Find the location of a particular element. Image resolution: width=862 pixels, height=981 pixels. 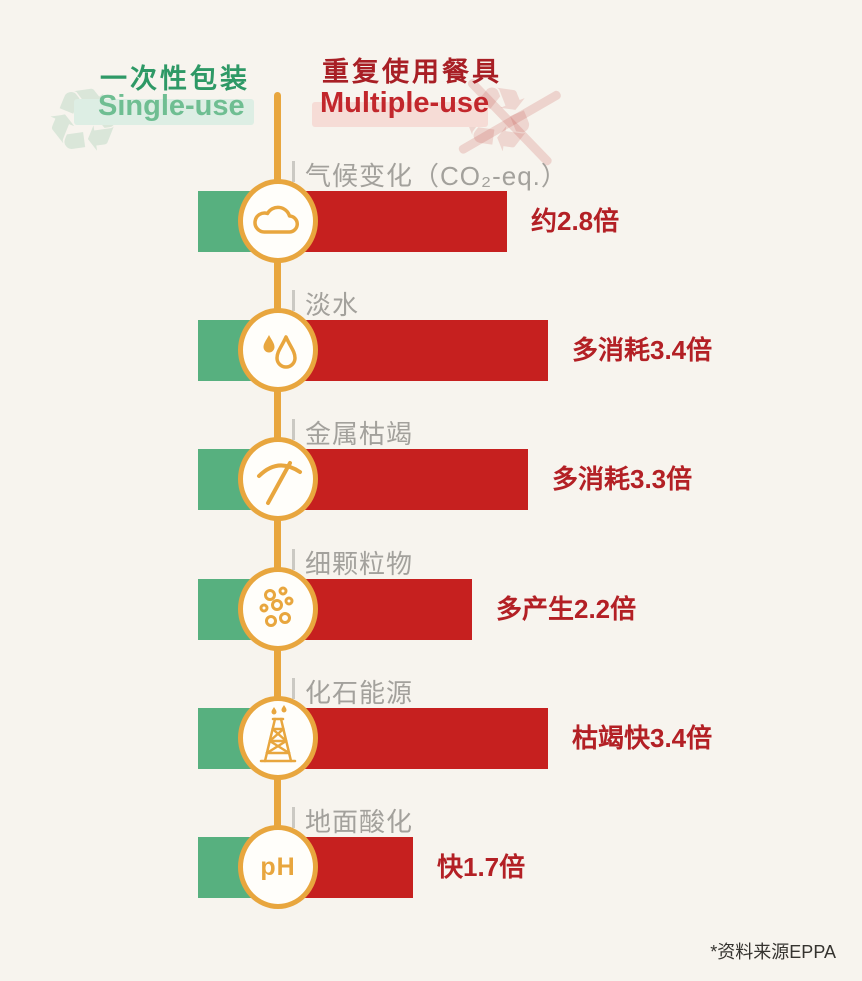

ph-label: pH is located at coordinates (278, 866).